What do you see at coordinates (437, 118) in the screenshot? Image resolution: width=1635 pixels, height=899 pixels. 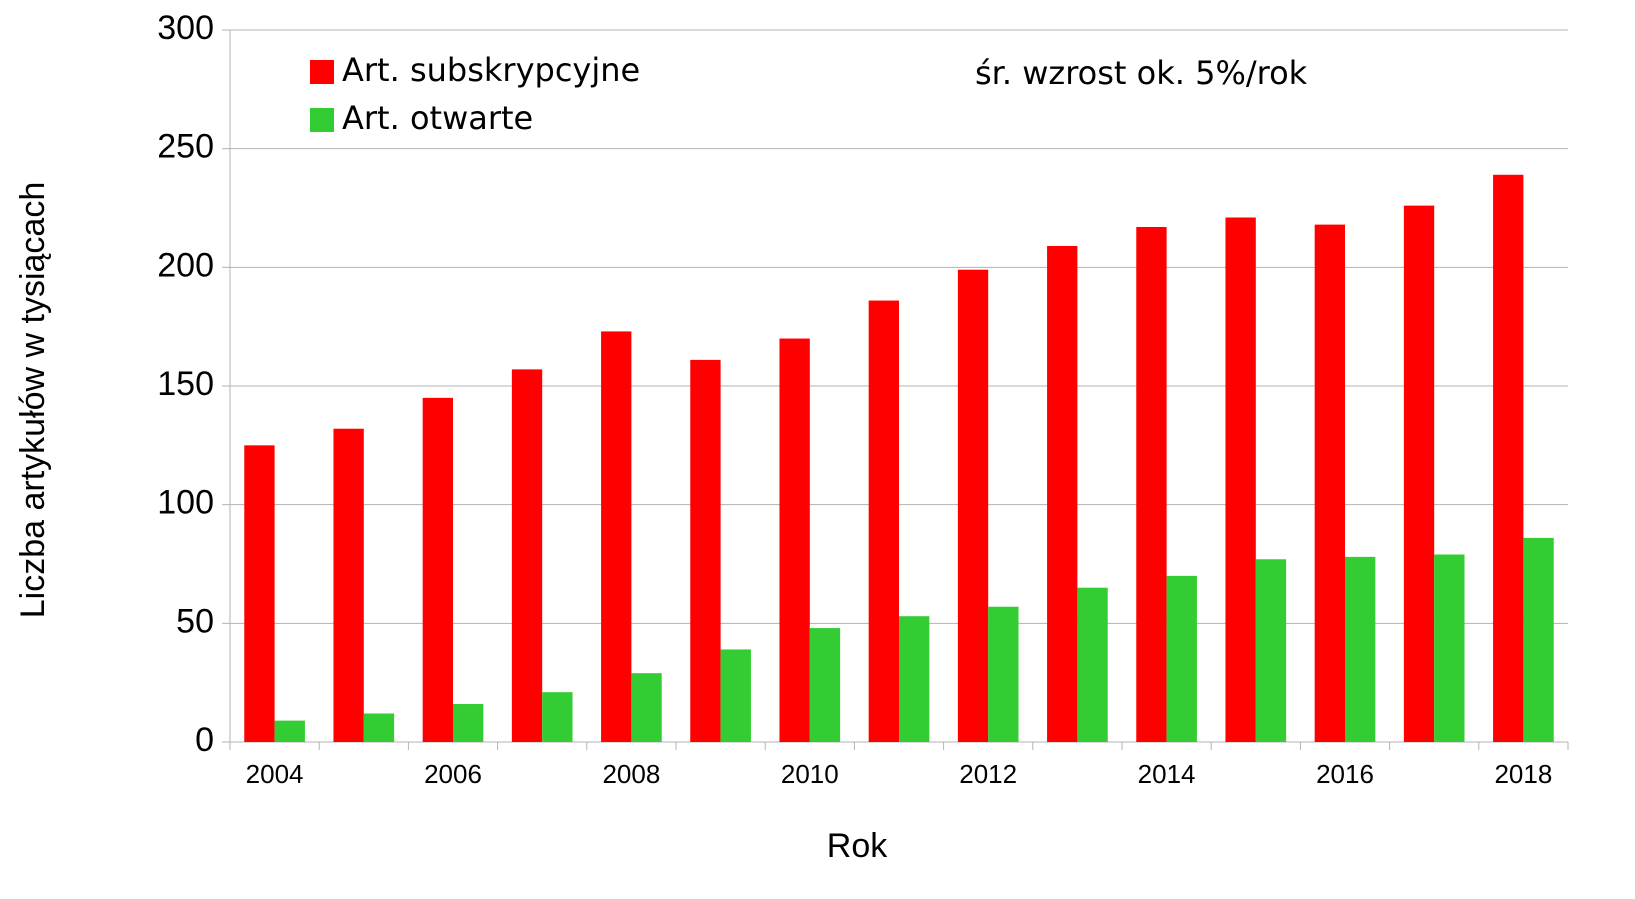 I see `legend-label: Art. otwarte` at bounding box center [437, 118].